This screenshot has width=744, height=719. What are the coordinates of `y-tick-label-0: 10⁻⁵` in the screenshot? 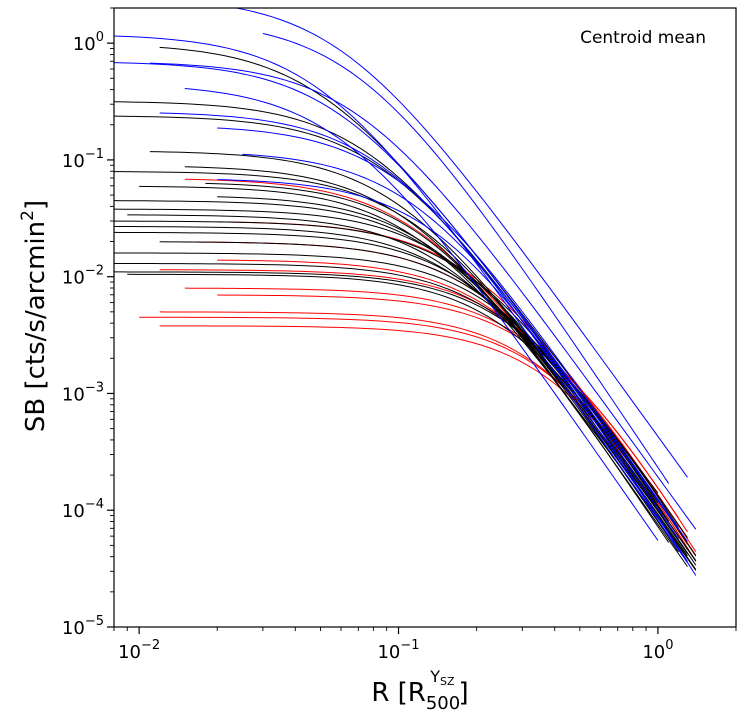 It's located at (83, 626).